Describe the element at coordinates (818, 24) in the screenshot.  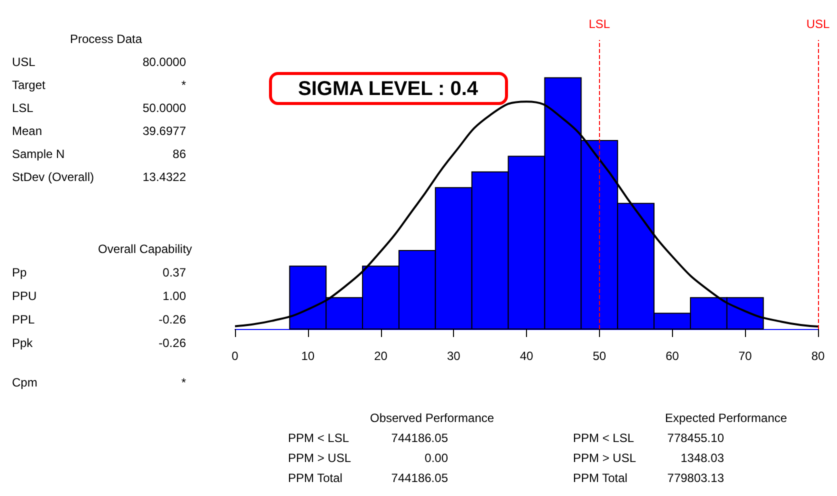
I see `ref-line-label: USL` at that location.